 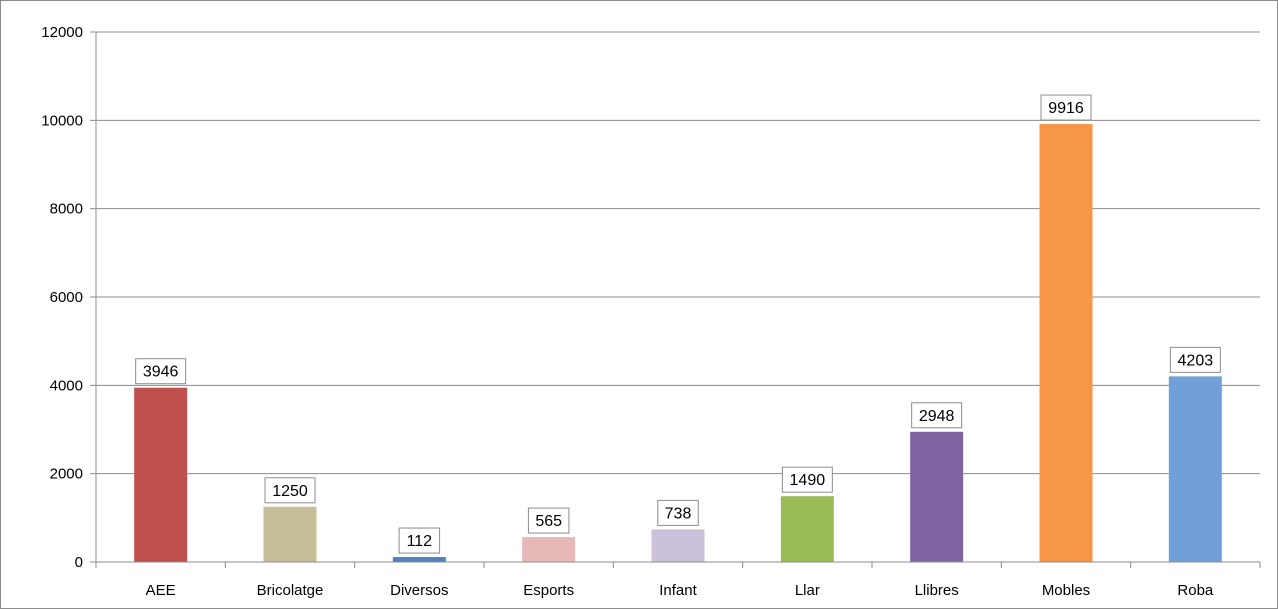 I want to click on data-label-value: 9916, so click(x=1066, y=108).